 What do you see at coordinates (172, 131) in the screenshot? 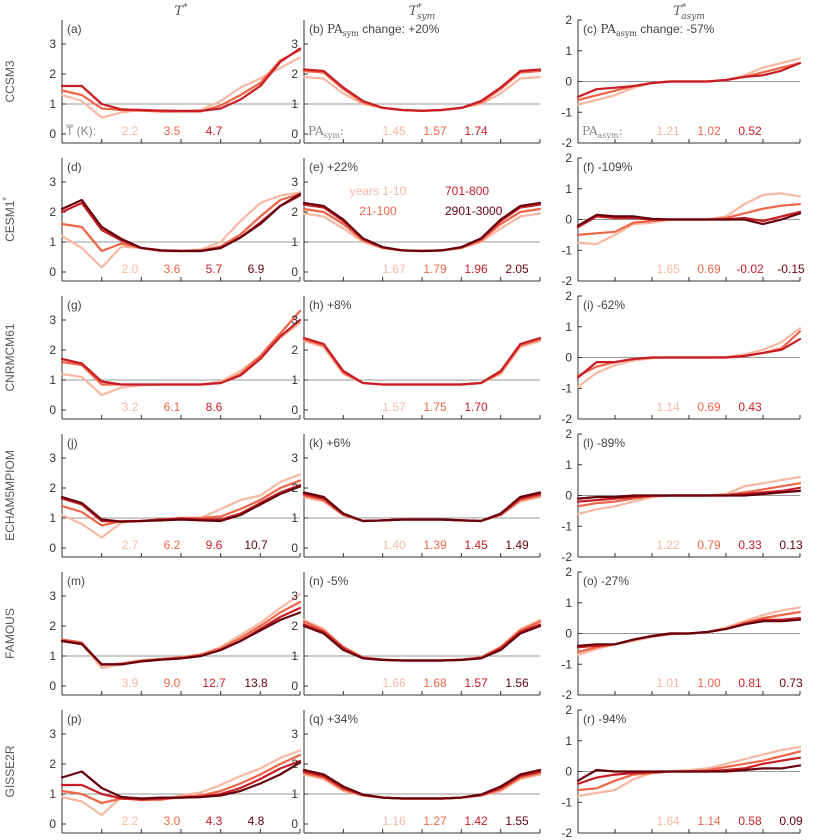
I see `stat-value: 3.5` at bounding box center [172, 131].